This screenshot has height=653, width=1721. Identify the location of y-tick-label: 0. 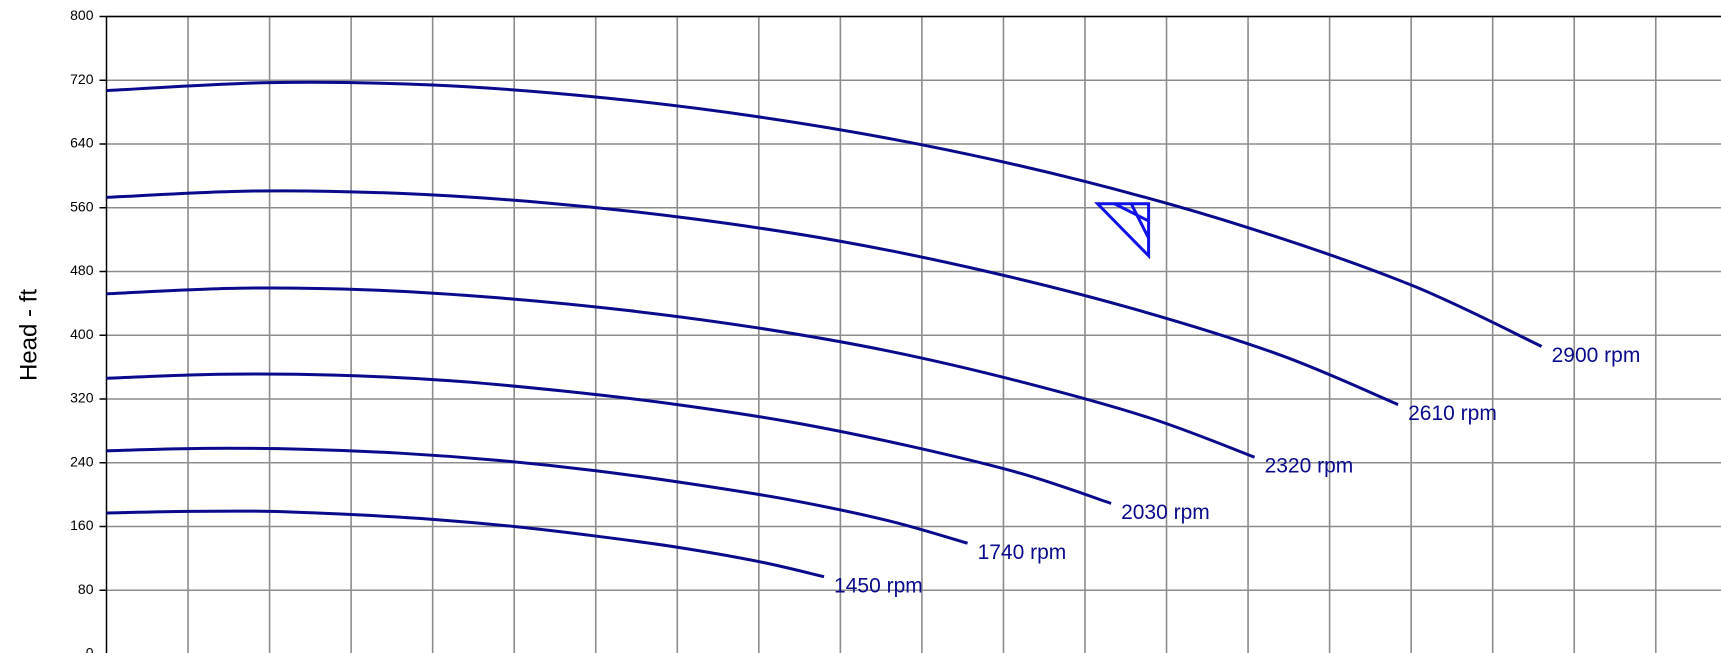
(90, 649).